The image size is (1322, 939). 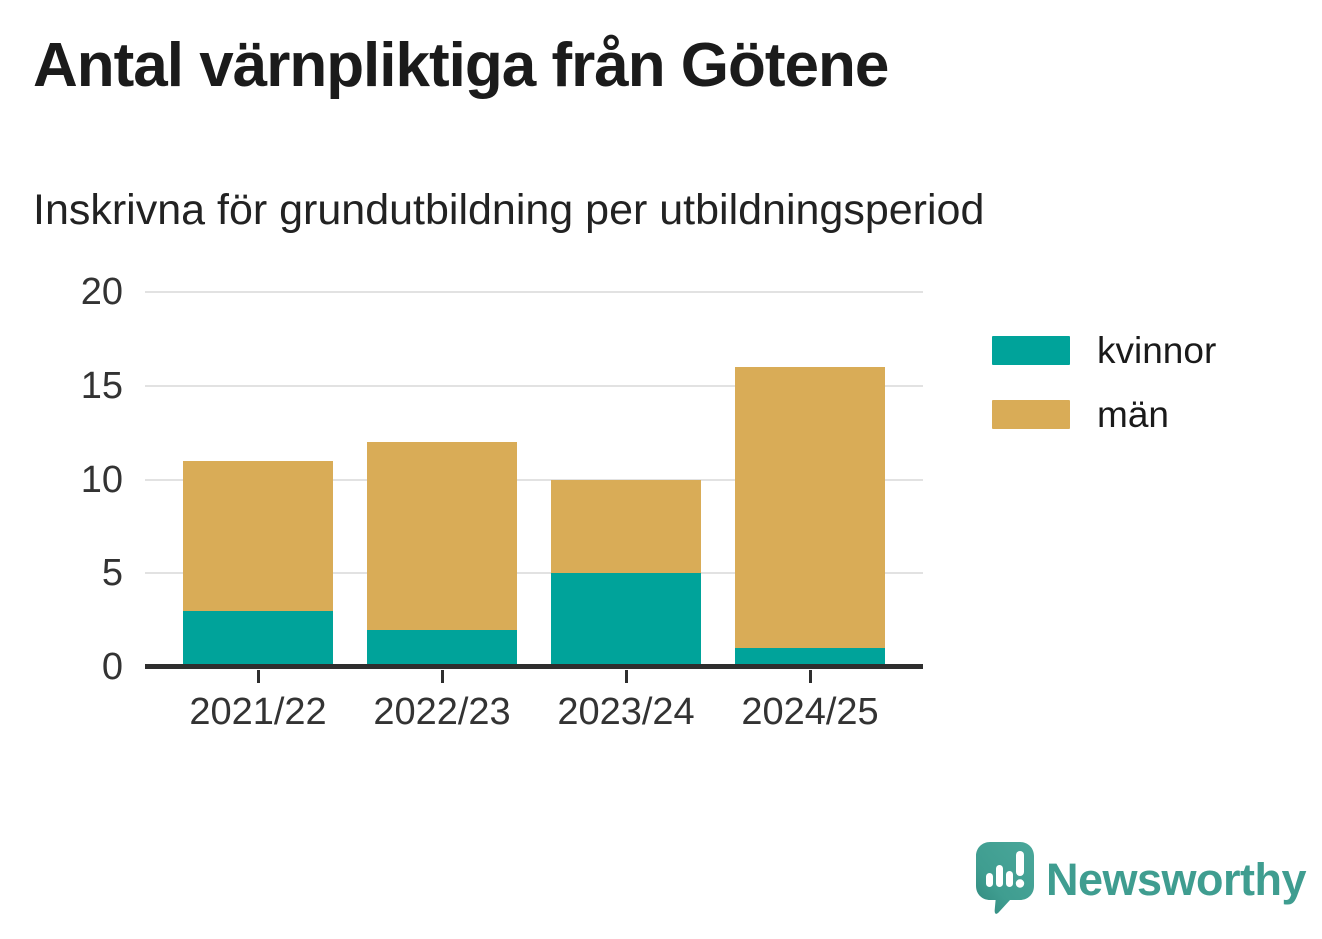 I want to click on y-tick-label-15: 15, so click(x=101, y=385).